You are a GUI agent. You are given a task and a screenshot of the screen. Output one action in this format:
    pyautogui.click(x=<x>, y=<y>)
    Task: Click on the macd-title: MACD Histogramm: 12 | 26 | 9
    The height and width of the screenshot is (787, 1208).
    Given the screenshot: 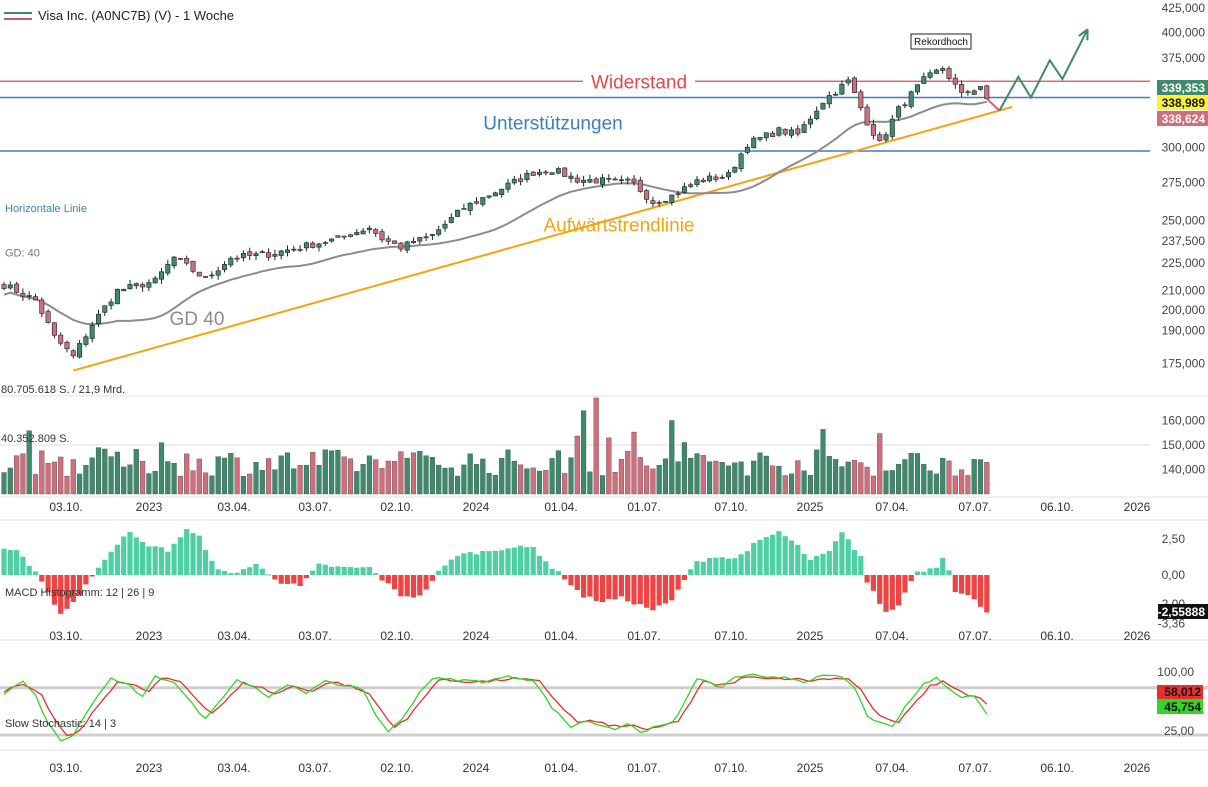 What is the action you would take?
    pyautogui.click(x=79, y=593)
    